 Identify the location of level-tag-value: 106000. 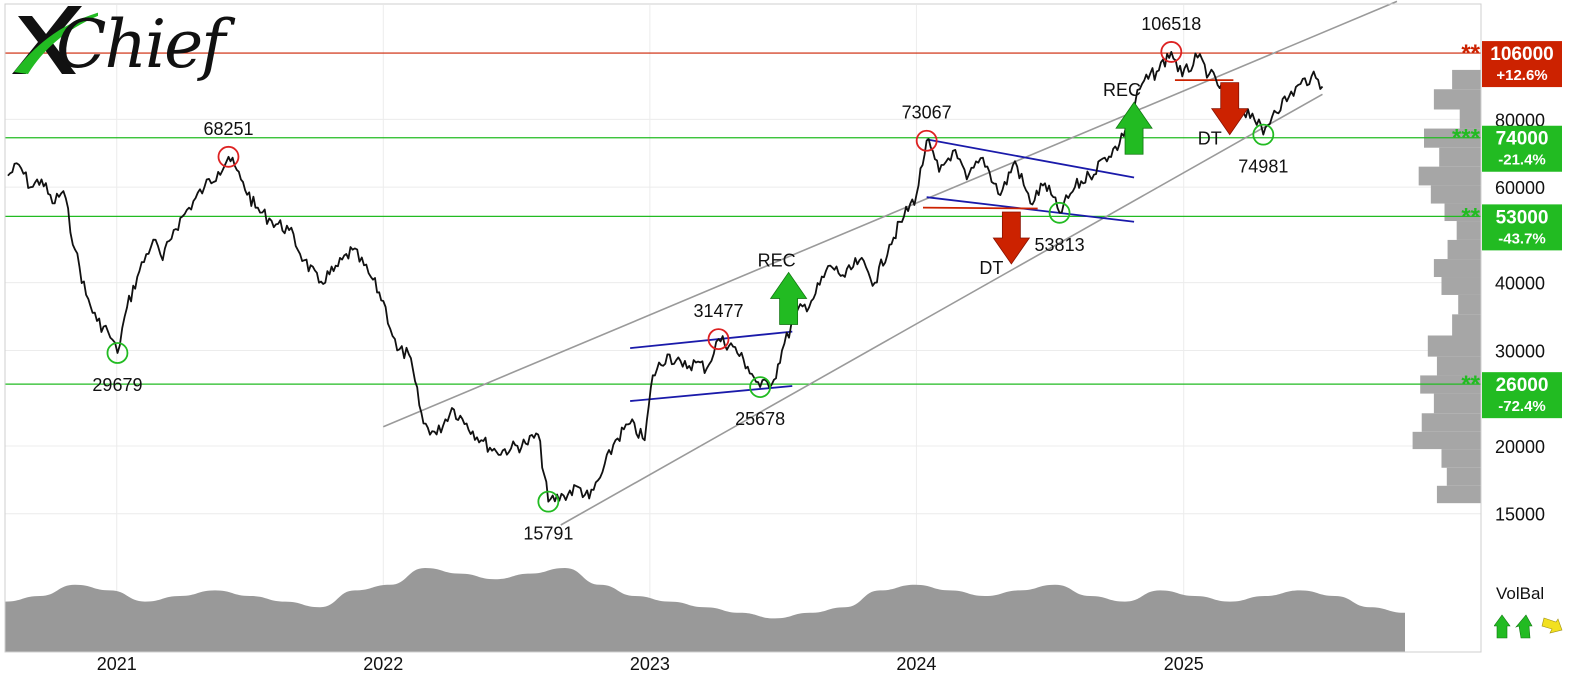
(1521, 54).